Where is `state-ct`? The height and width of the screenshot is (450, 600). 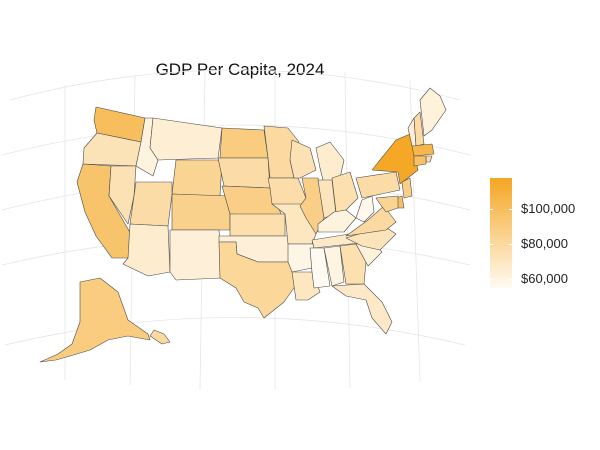 state-ct is located at coordinates (420, 161).